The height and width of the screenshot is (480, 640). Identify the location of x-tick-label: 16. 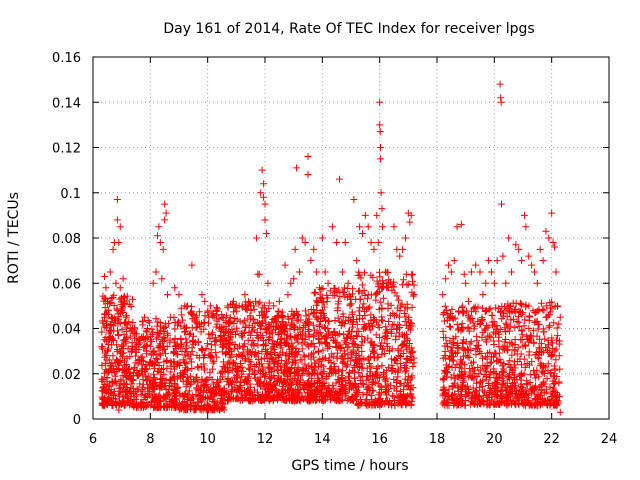
(379, 439).